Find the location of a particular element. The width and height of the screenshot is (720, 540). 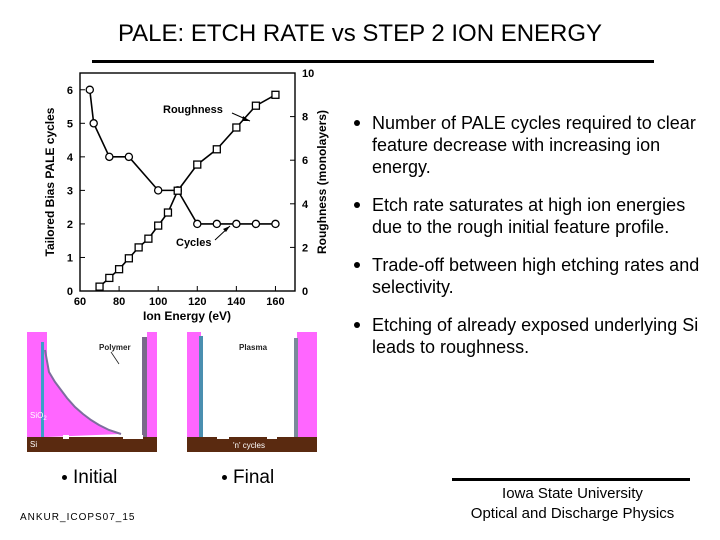

institution-rule is located at coordinates (571, 479).